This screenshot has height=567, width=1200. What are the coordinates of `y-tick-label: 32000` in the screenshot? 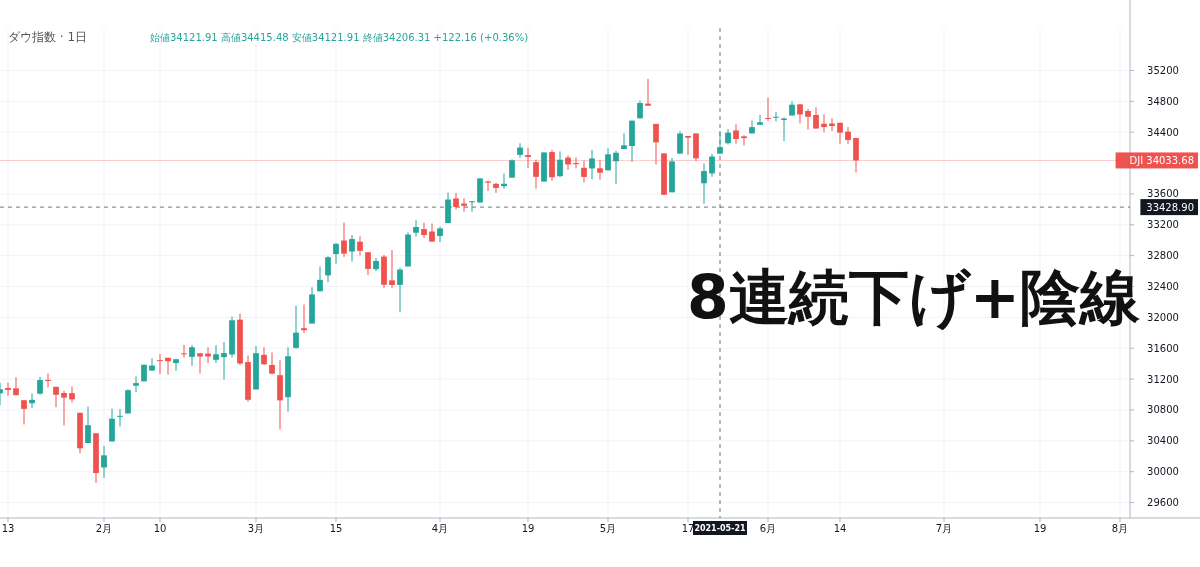 It's located at (1163, 317).